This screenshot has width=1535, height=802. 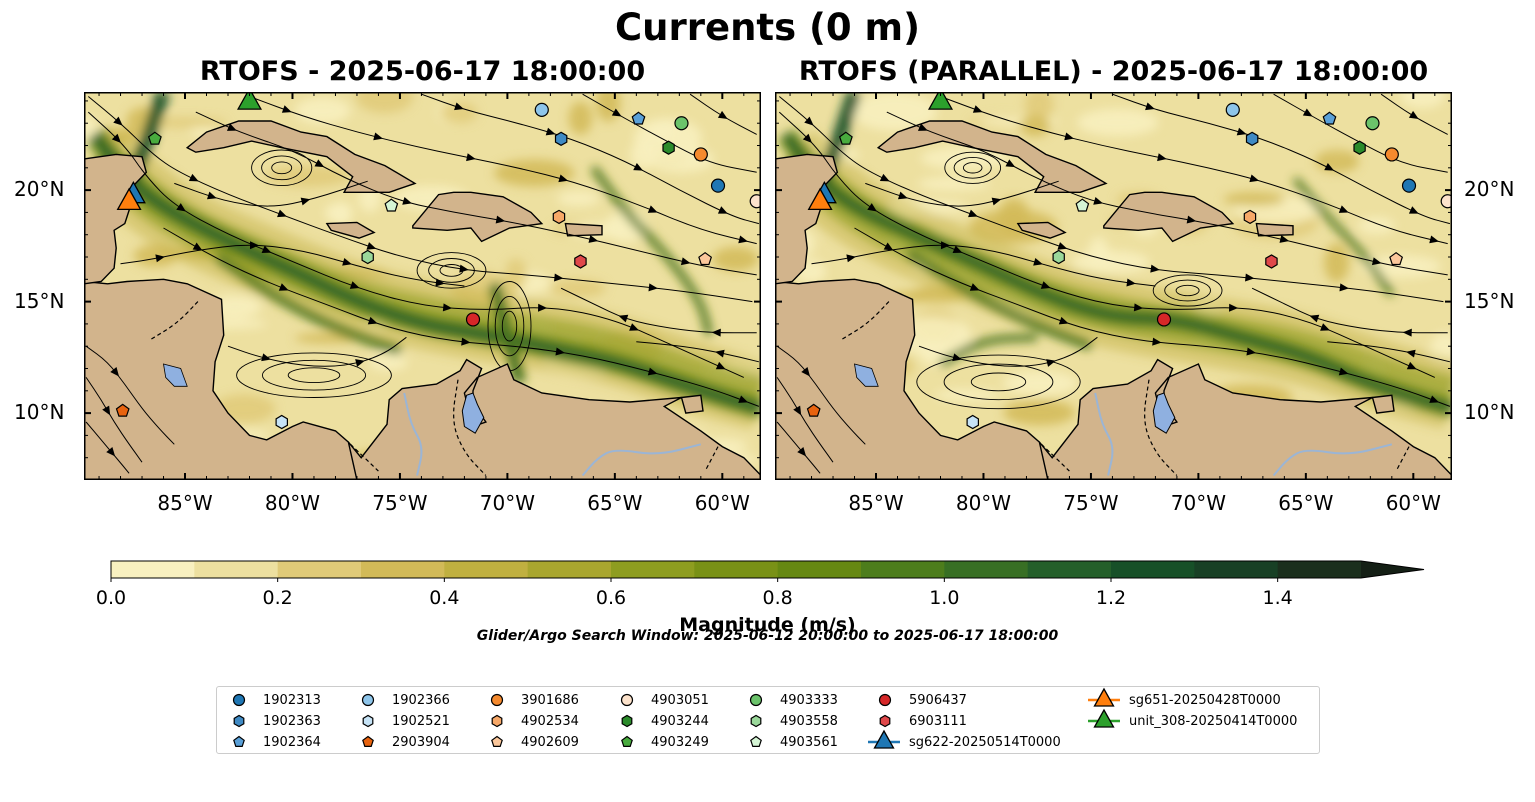 I want to click on lon-tick-label: 70°W, so click(x=507, y=503).